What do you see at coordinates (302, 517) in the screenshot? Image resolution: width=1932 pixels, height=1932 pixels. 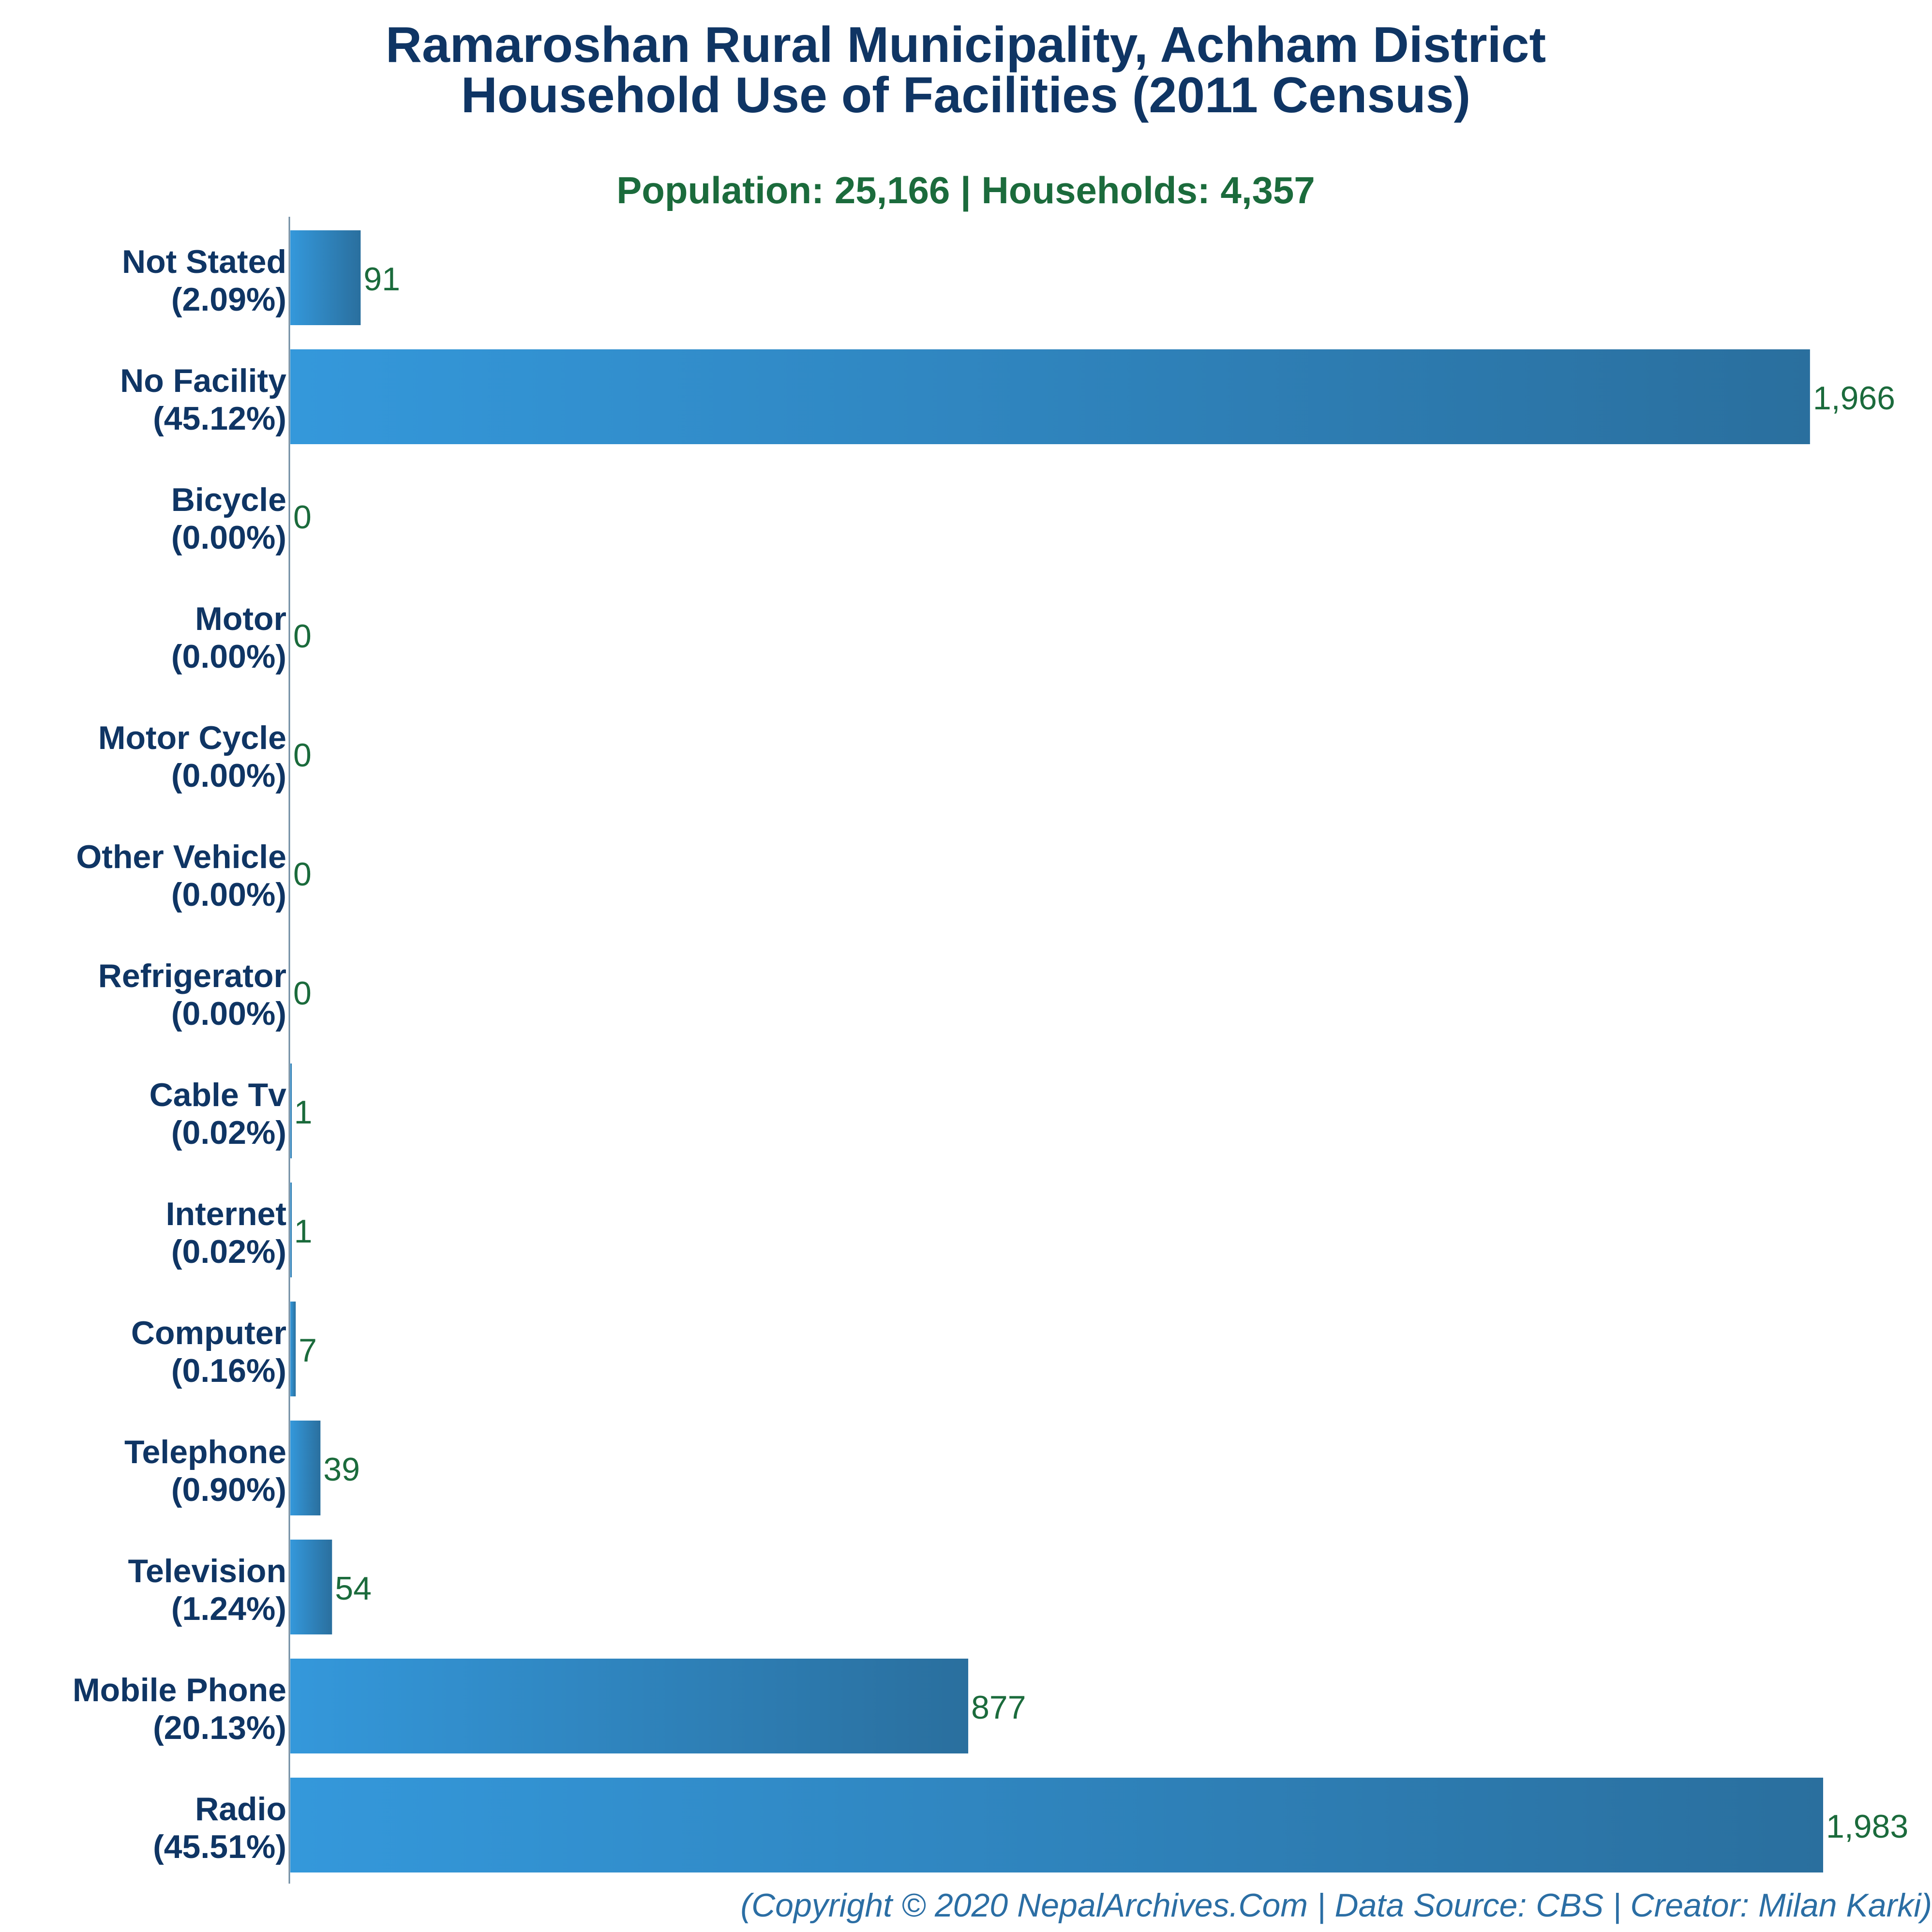 I see `value-label-bicycle: 0` at bounding box center [302, 517].